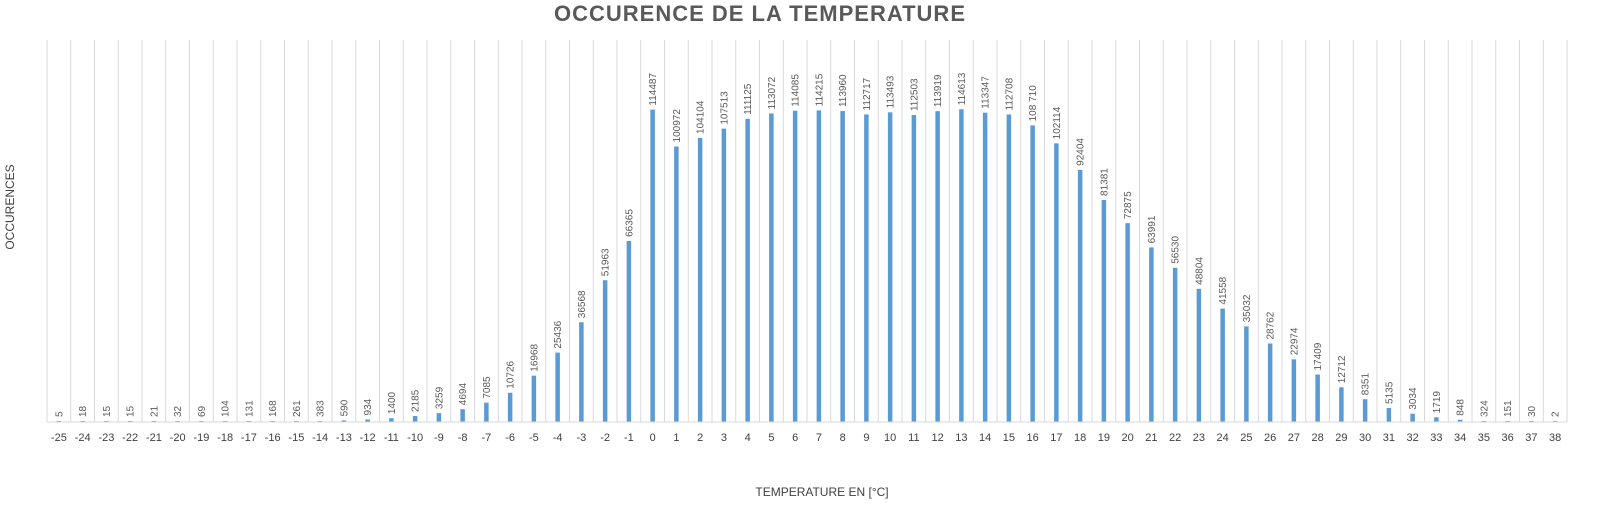 This screenshot has width=1615, height=521. What do you see at coordinates (486, 438) in the screenshot?
I see `x-tick-label: -7` at bounding box center [486, 438].